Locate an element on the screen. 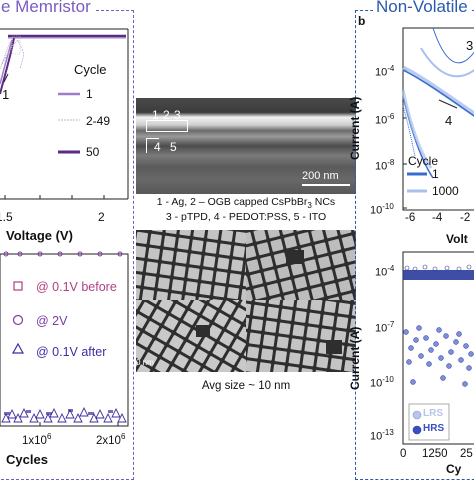  legend-label-2v: @ 2V is located at coordinates (52, 321).